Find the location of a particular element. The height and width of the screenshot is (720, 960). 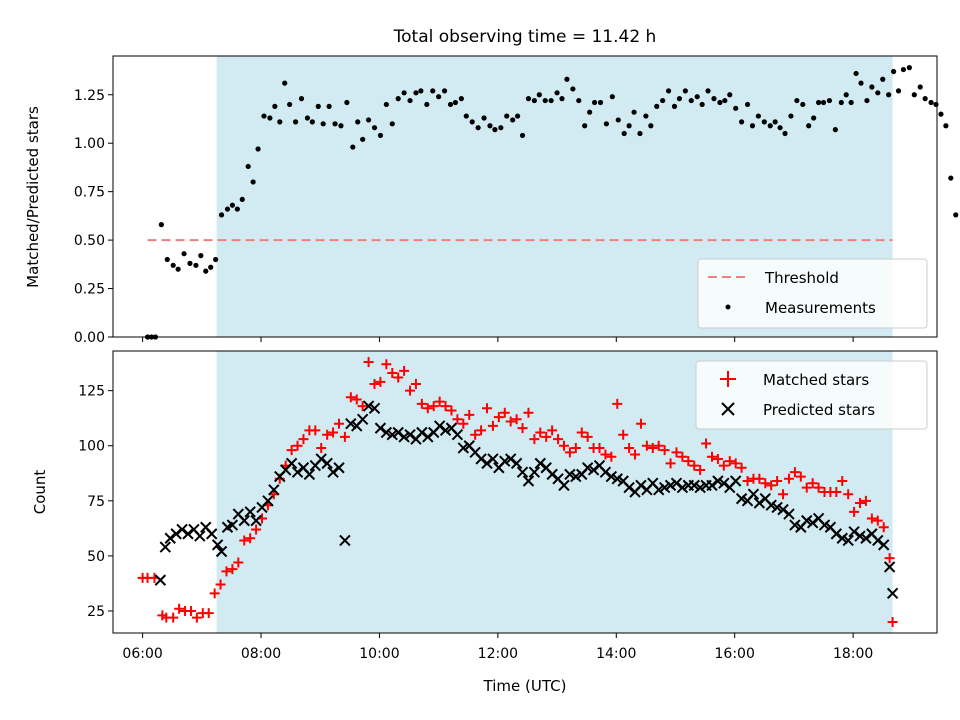

bottom-legend: Matched stars Predicted stars is located at coordinates (811, 395).